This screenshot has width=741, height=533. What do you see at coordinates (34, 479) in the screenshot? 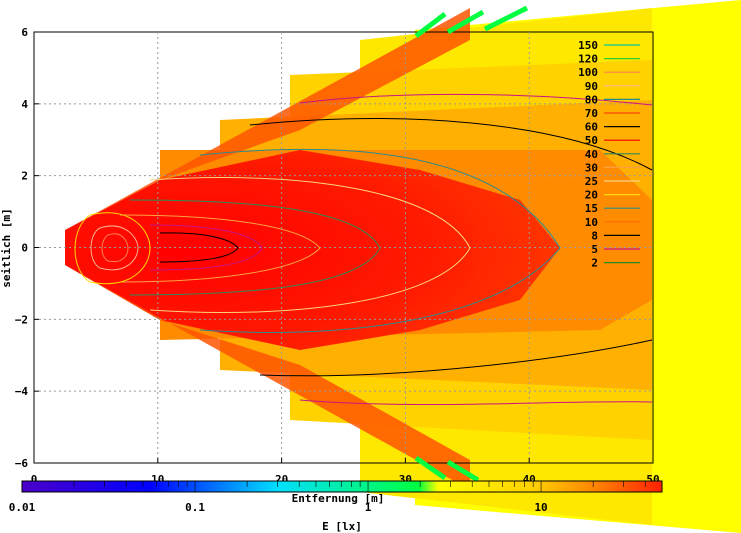
I see `x-tick-label: 0` at bounding box center [34, 479].